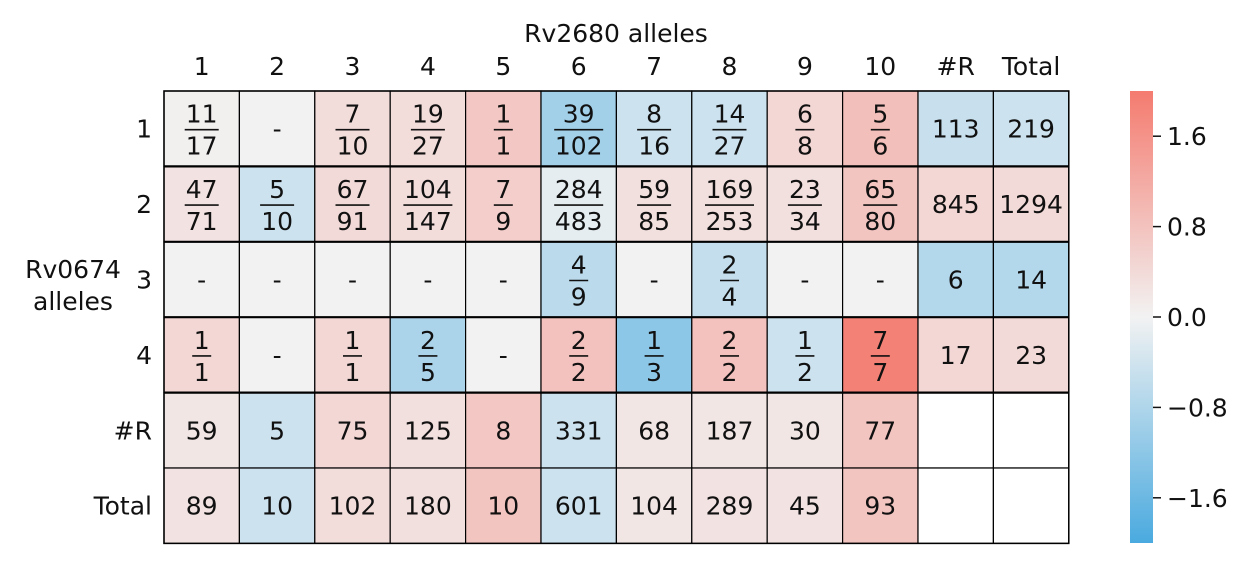 This screenshot has width=1259, height=567. Describe the element at coordinates (202, 146) in the screenshot. I see `cell-denominator: 17` at that location.